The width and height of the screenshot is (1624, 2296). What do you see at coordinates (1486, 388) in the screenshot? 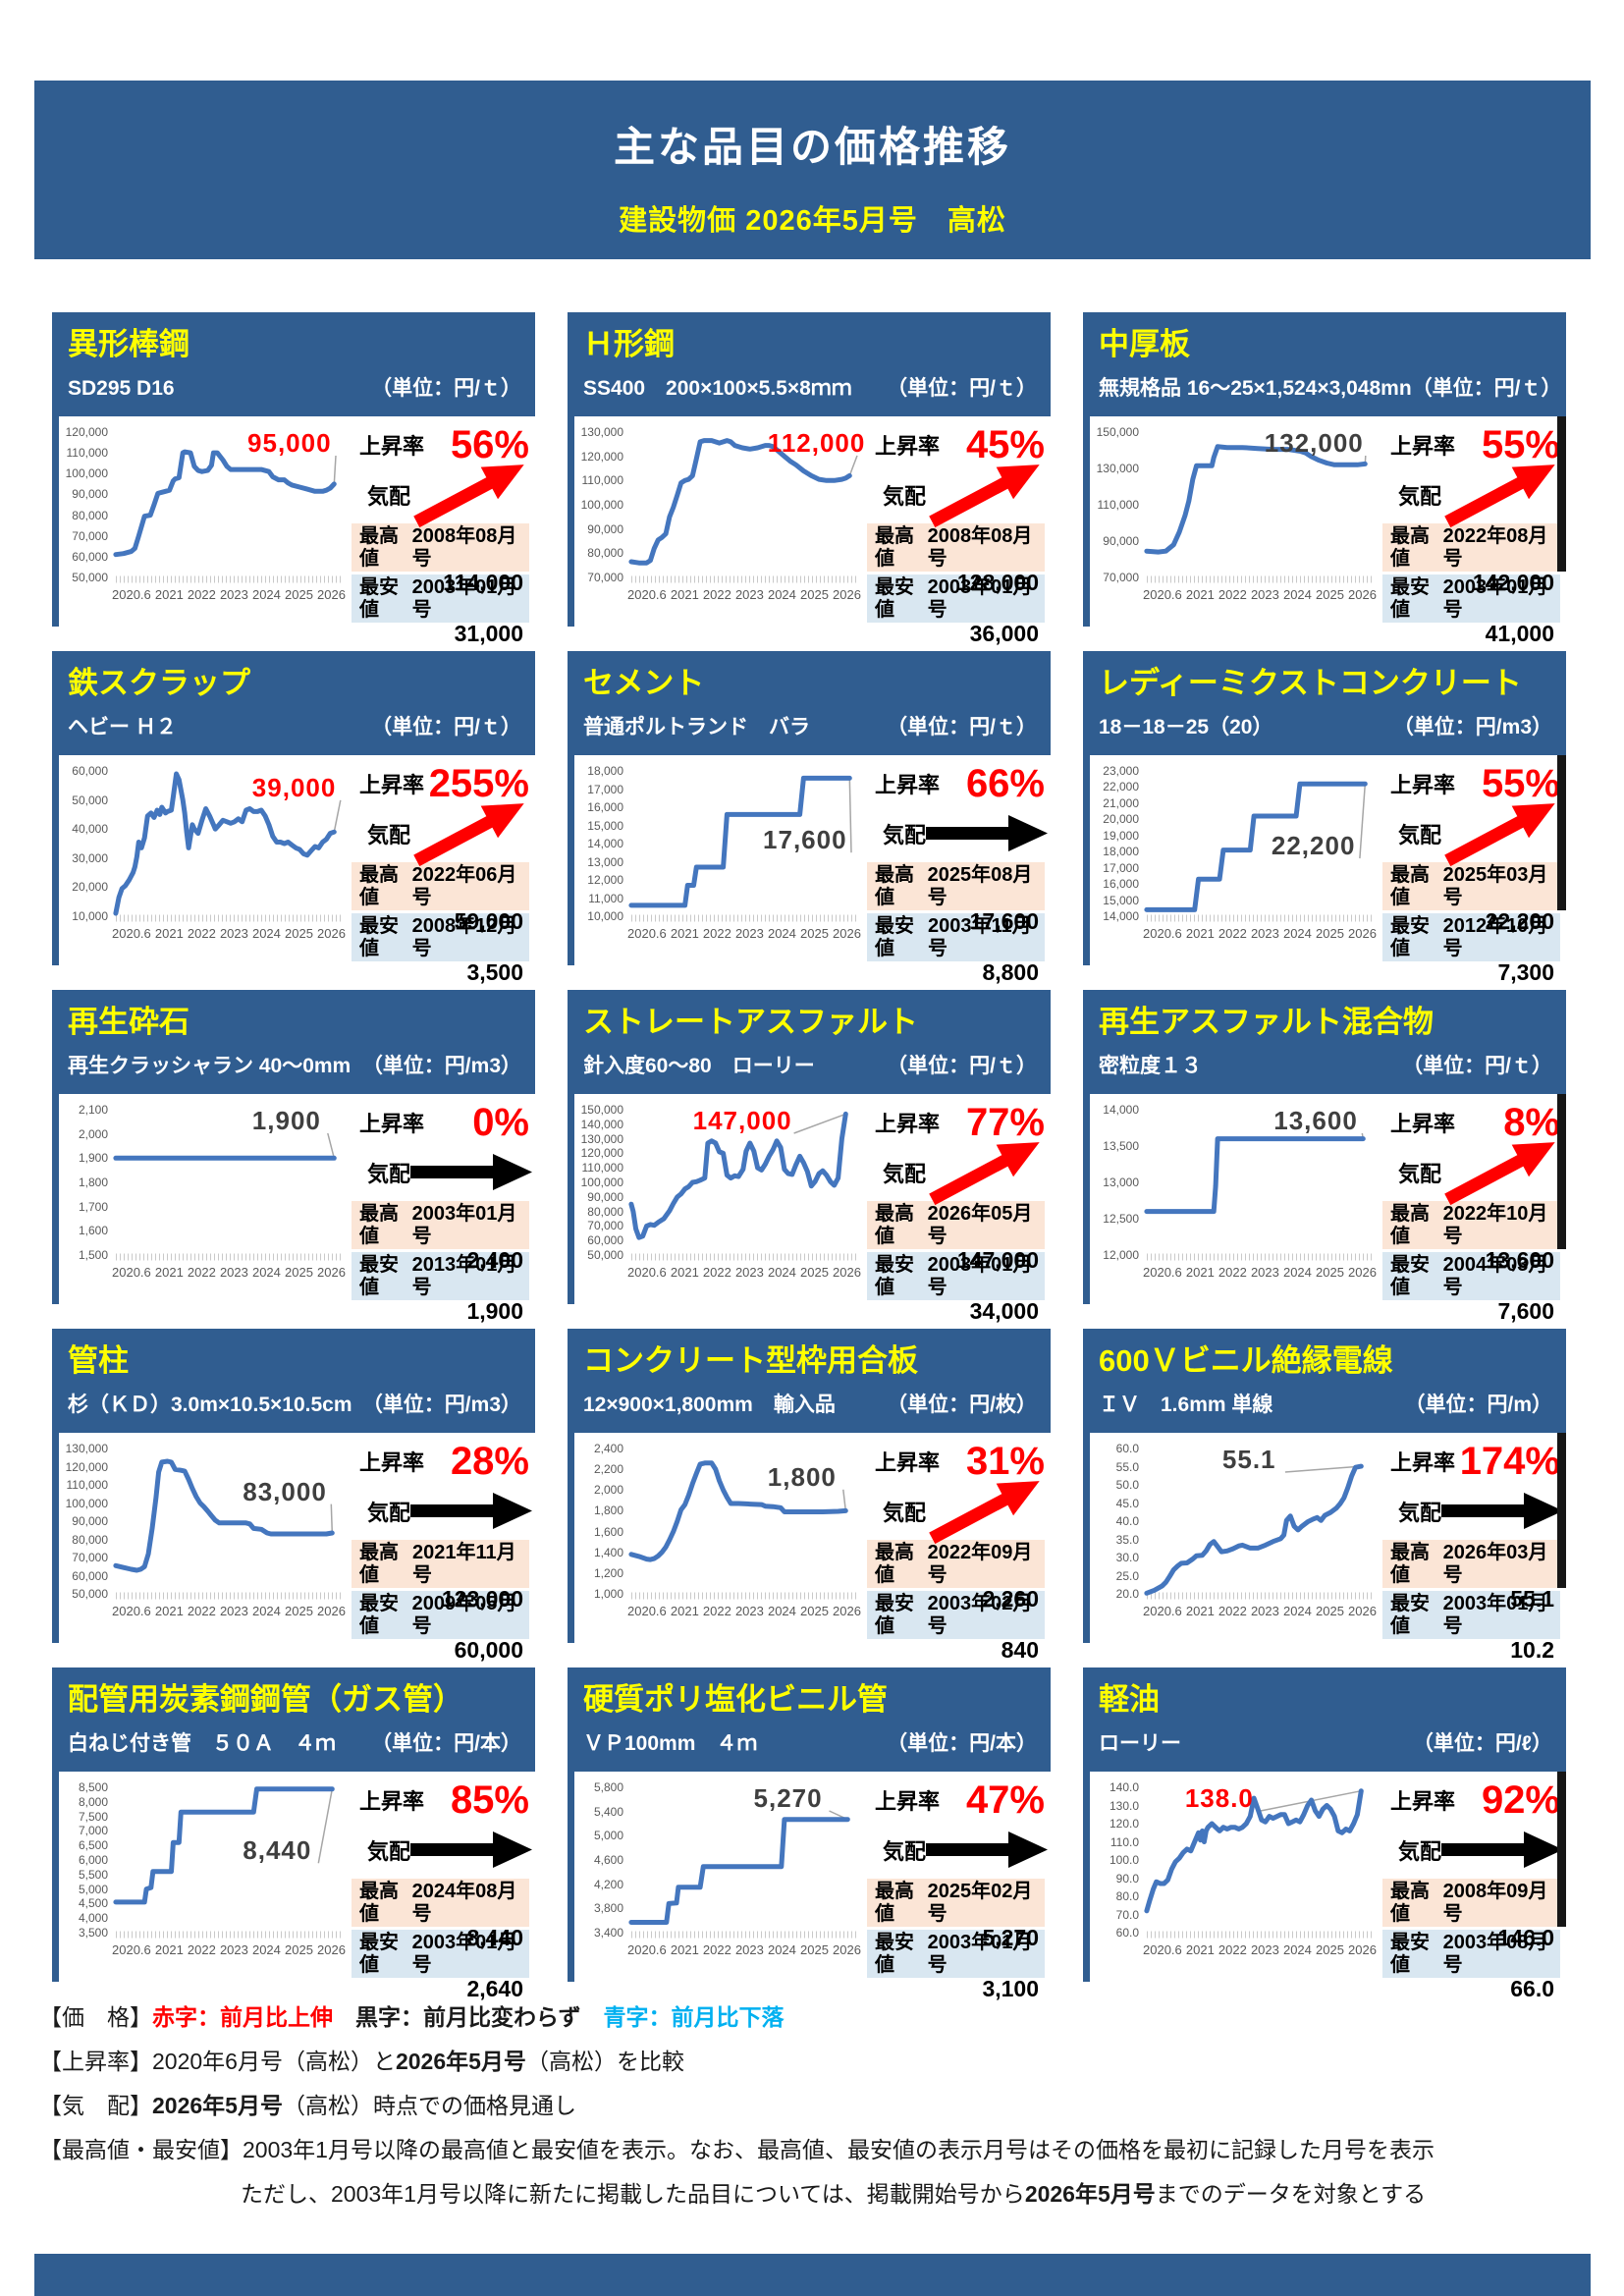
I see `panel-unit: （単位：円/ｔ）` at bounding box center [1486, 388].